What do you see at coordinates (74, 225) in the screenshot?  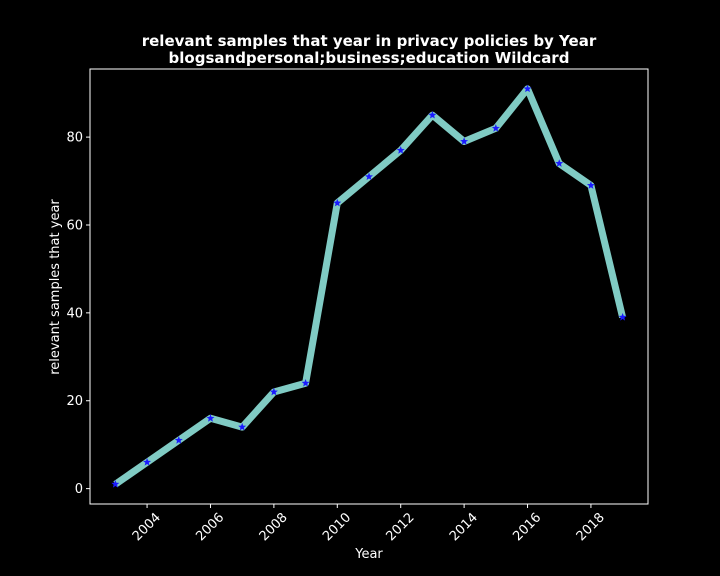 I see `y-tick-label: 60` at bounding box center [74, 225].